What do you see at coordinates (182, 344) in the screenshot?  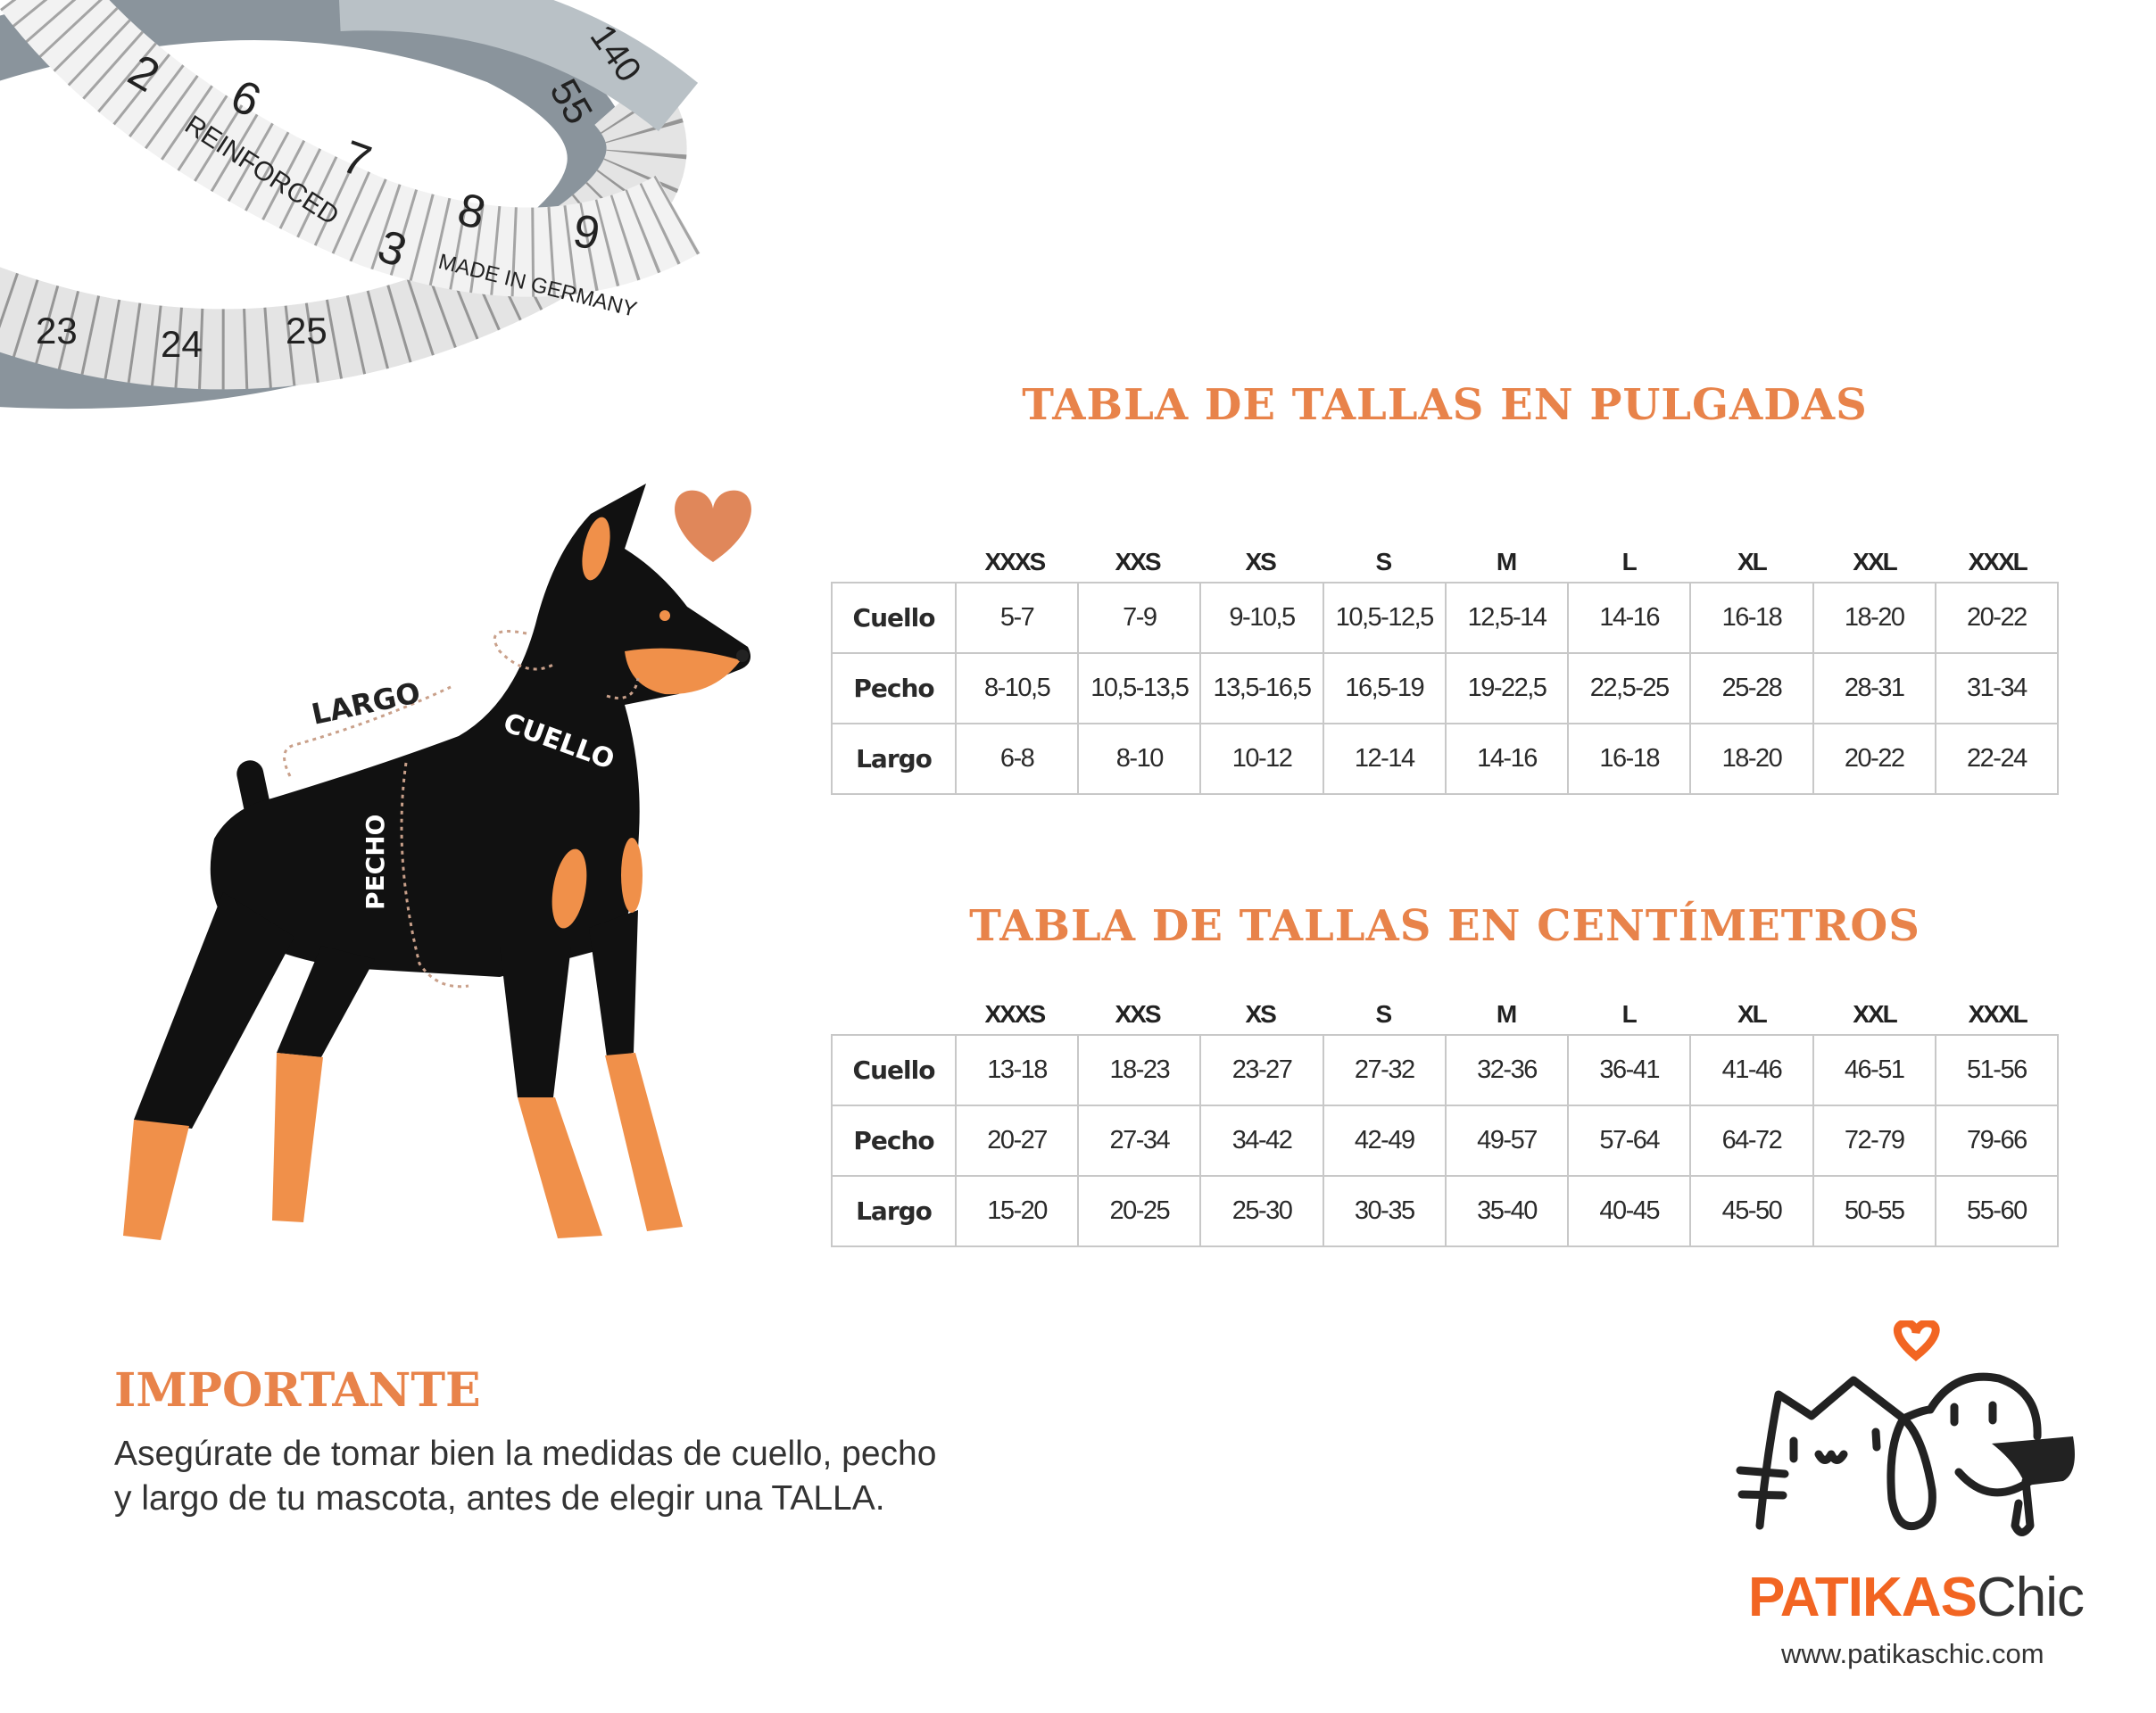 I see `tape-number: 24` at bounding box center [182, 344].